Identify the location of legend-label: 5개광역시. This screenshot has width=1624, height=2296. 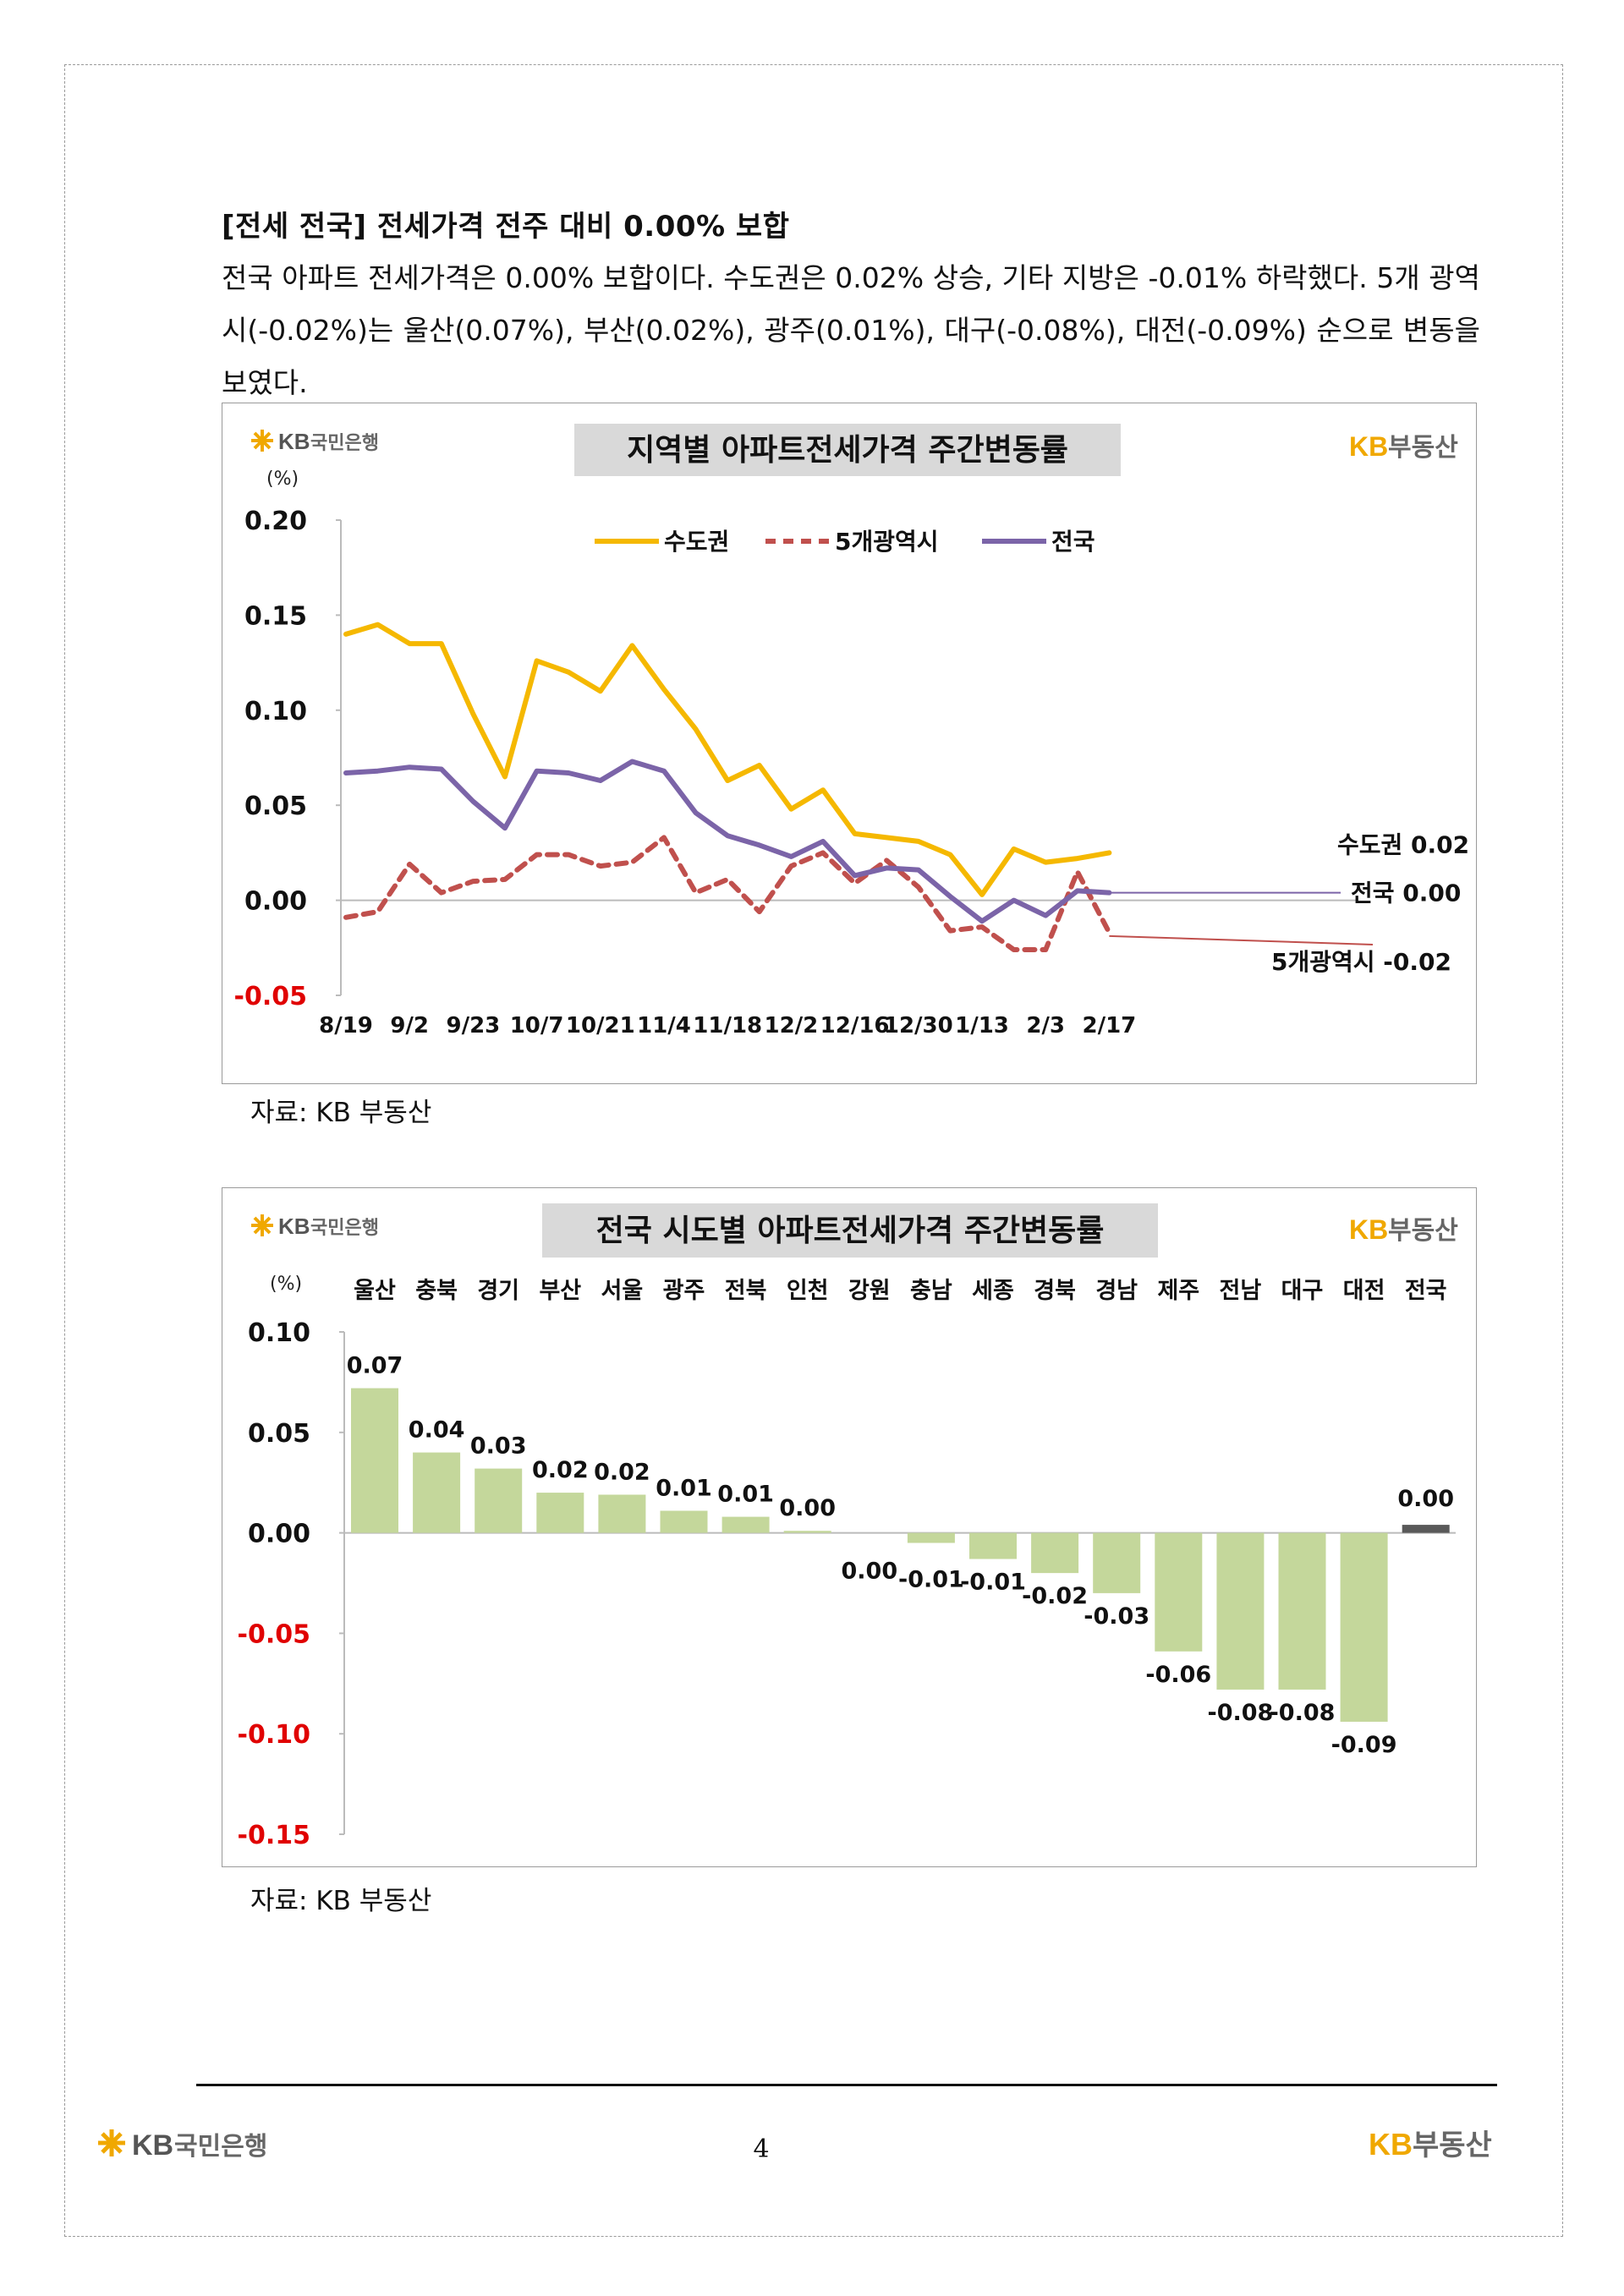
(887, 542).